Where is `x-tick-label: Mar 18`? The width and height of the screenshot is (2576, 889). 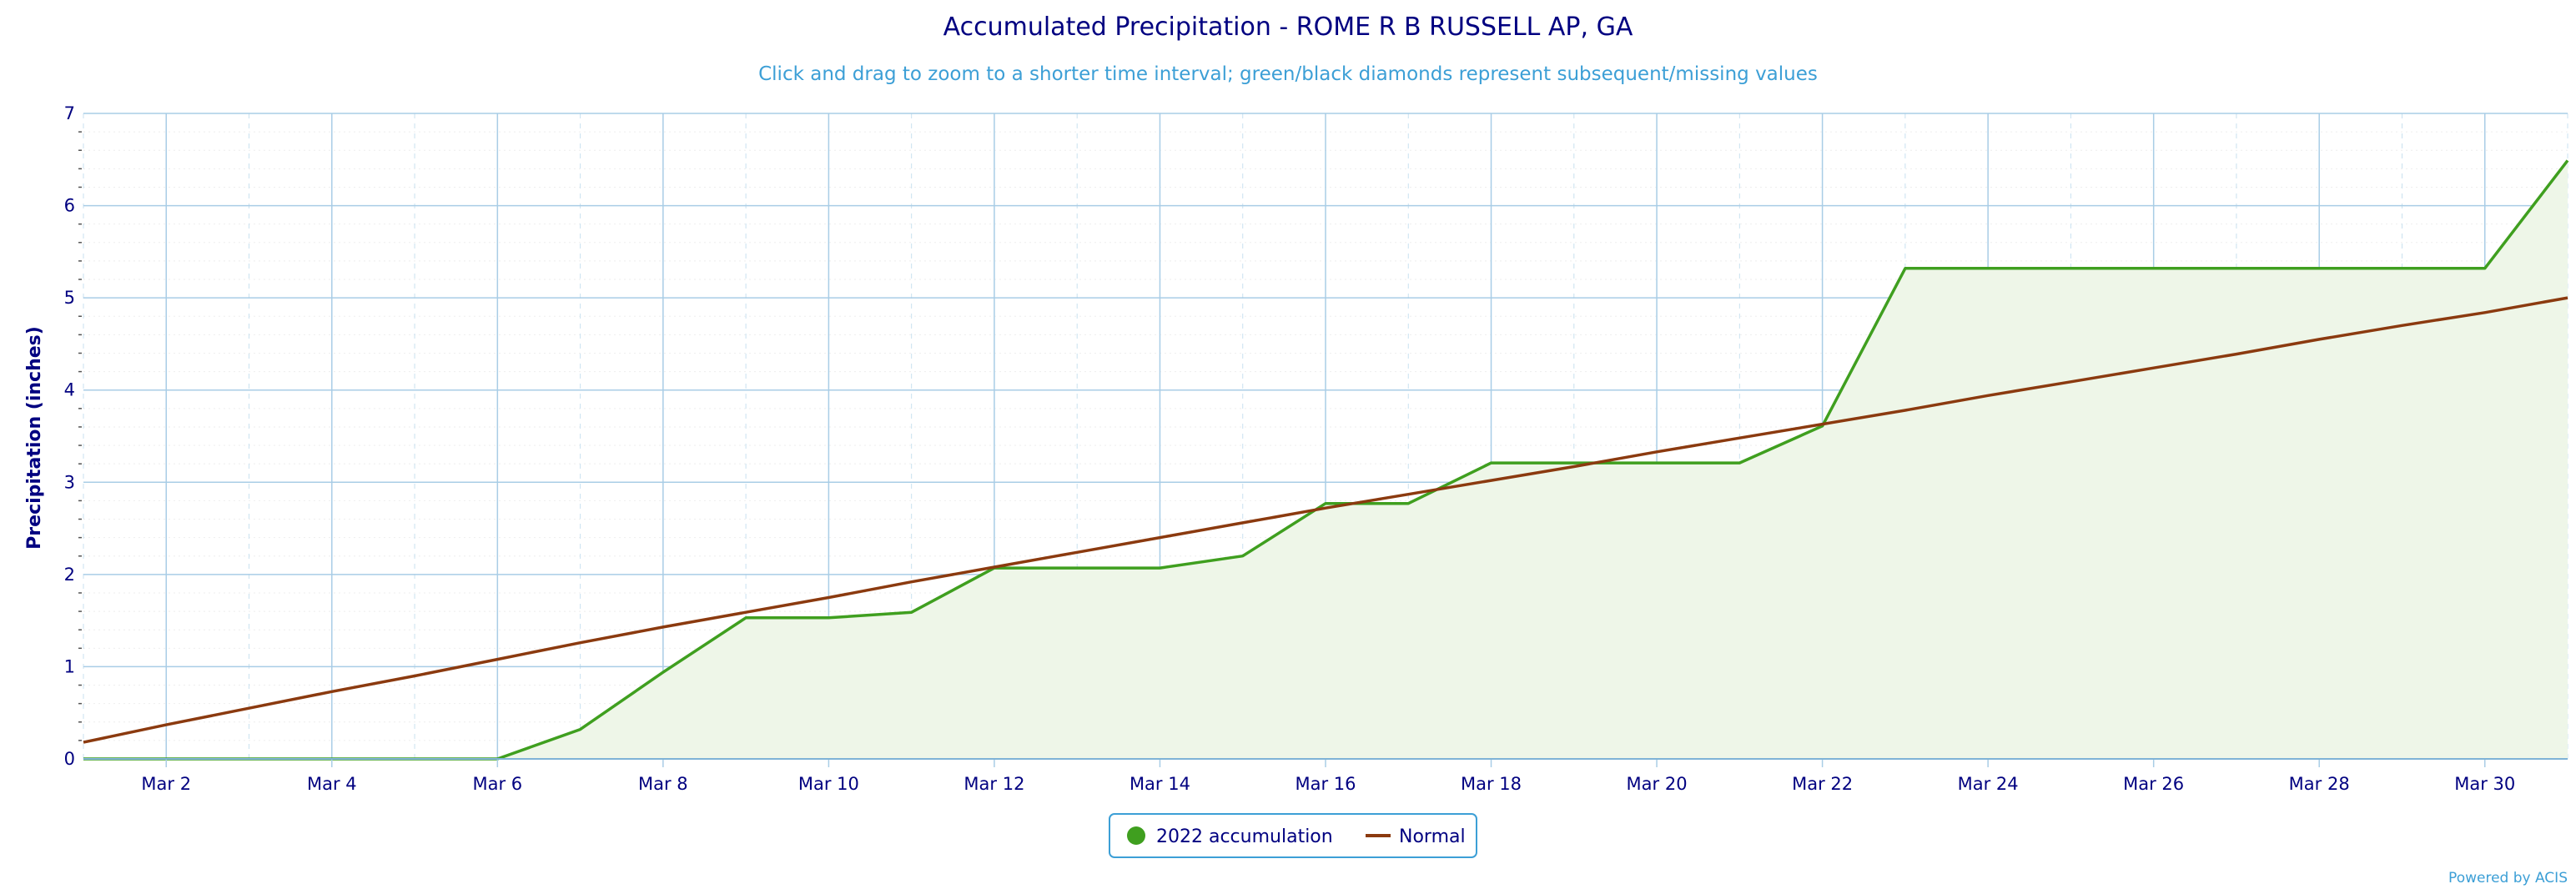 x-tick-label: Mar 18 is located at coordinates (1491, 784).